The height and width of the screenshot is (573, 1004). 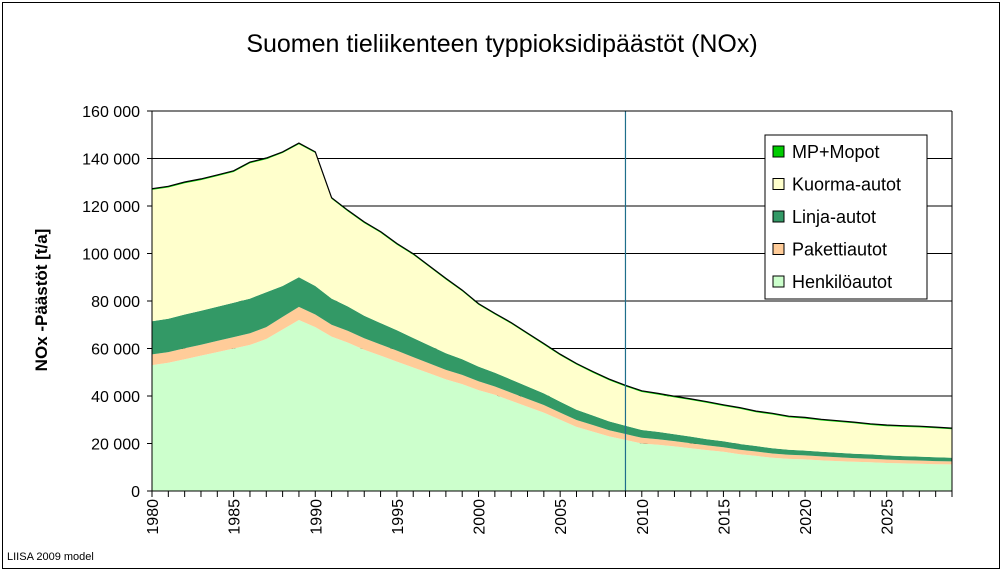 I want to click on y-tick-label: 20 000, so click(x=115, y=445).